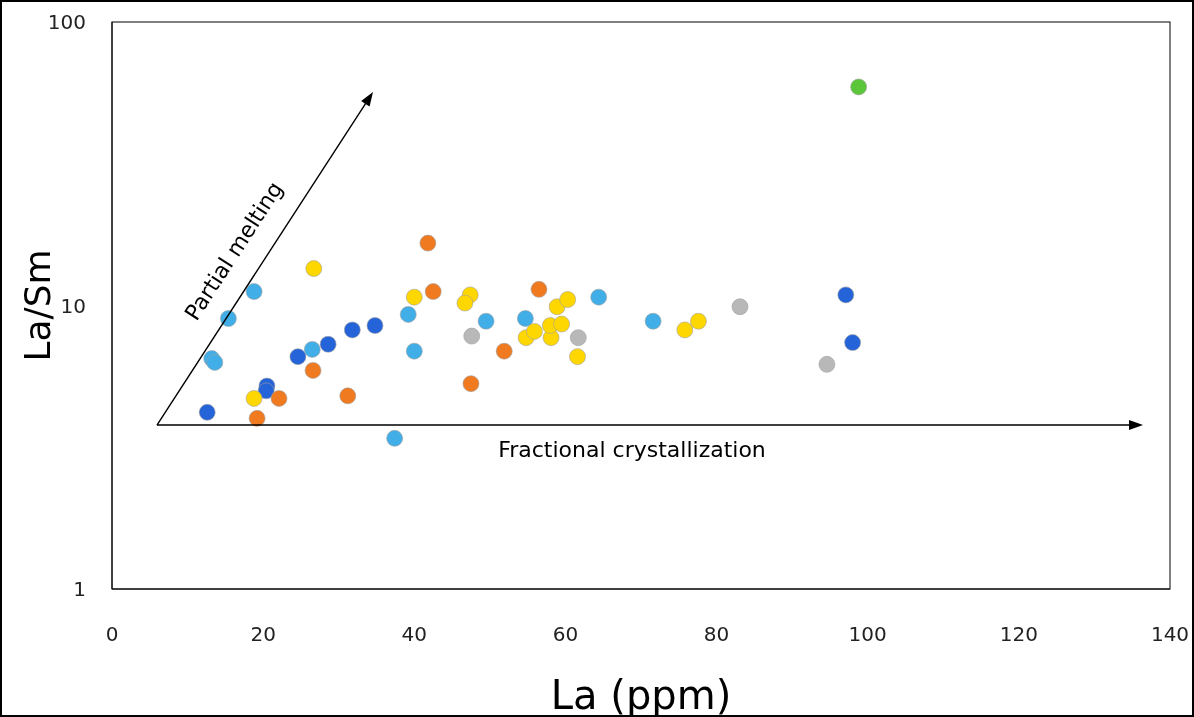  What do you see at coordinates (632, 449) in the screenshot?
I see `annotation: Fractional crystallization` at bounding box center [632, 449].